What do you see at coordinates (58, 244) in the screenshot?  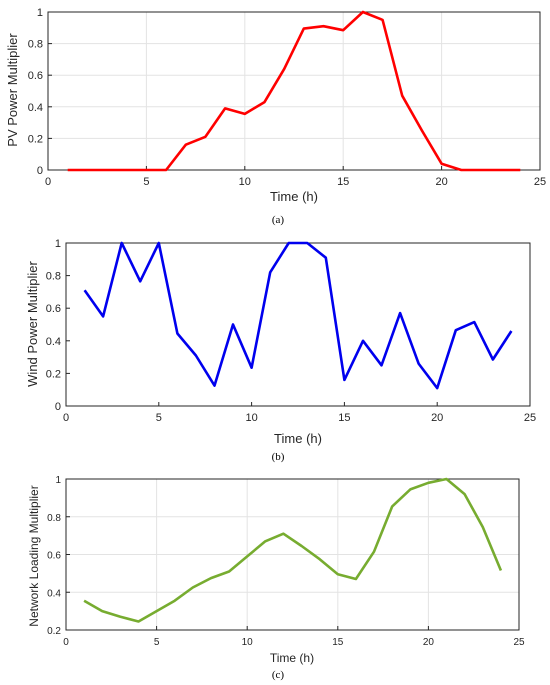 I see `wind-ytick-label: 1` at bounding box center [58, 244].